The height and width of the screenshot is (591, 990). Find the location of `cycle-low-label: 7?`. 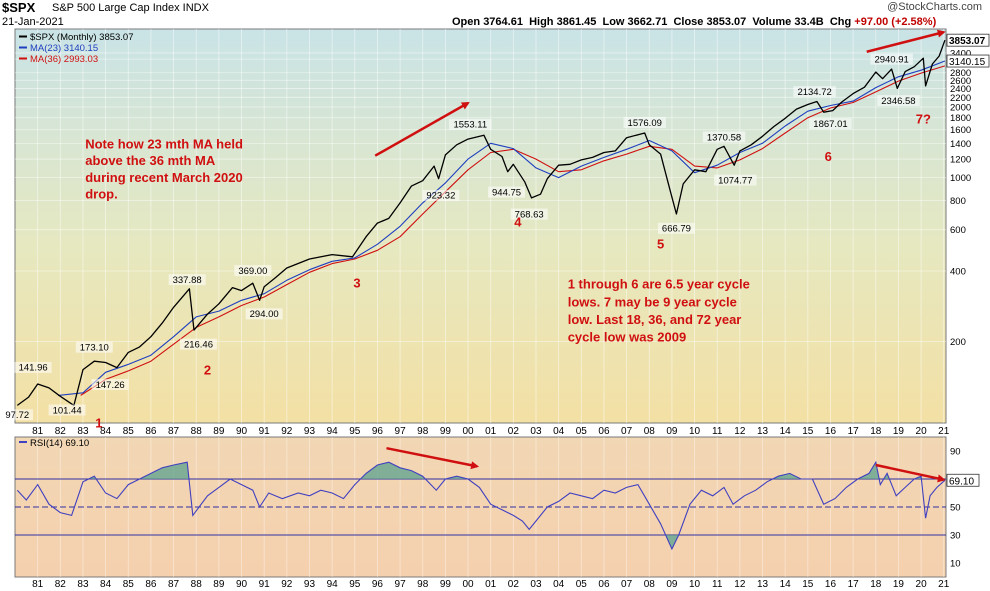

cycle-low-label: 7? is located at coordinates (923, 119).